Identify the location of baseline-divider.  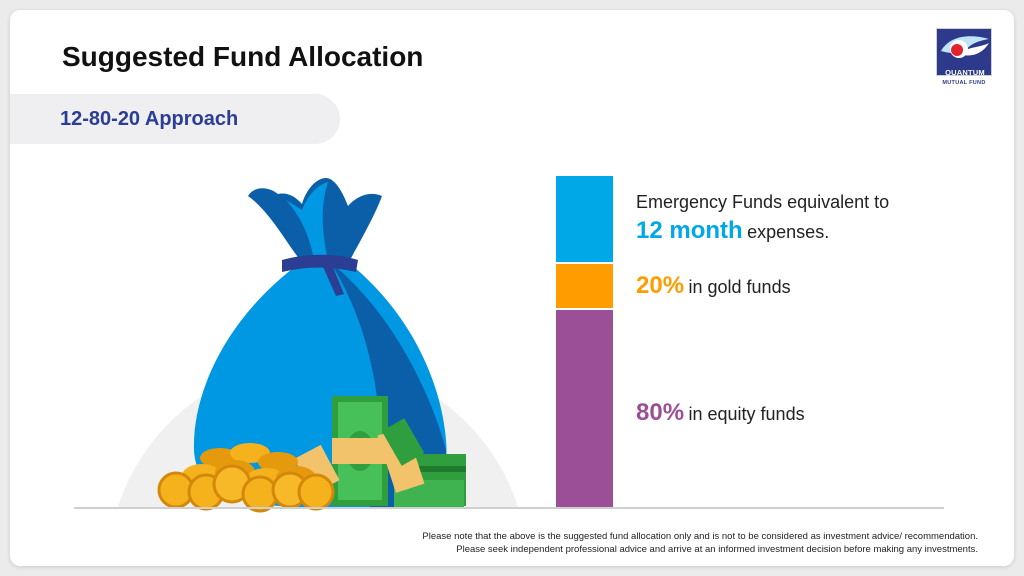
(509, 508).